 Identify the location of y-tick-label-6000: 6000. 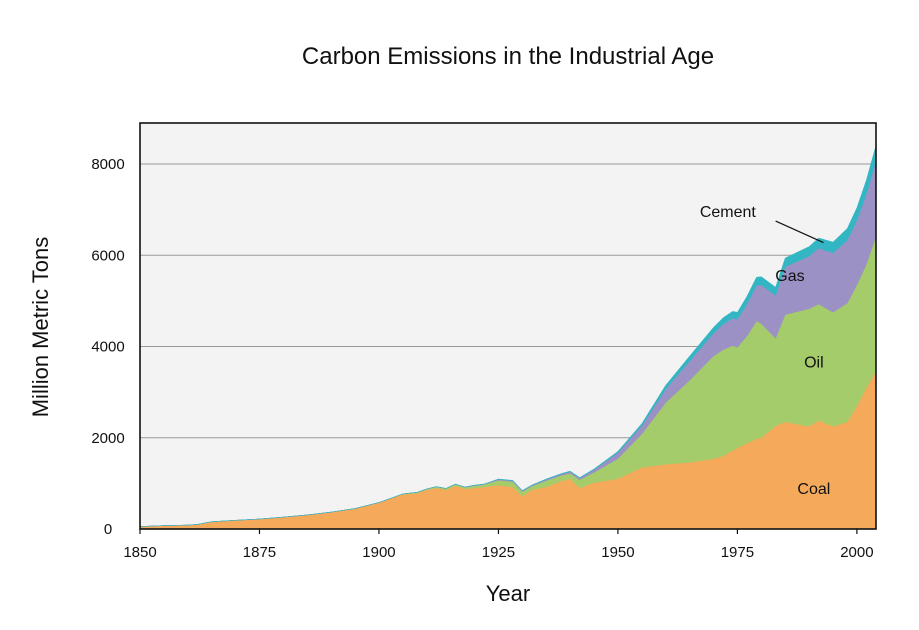
(107, 255).